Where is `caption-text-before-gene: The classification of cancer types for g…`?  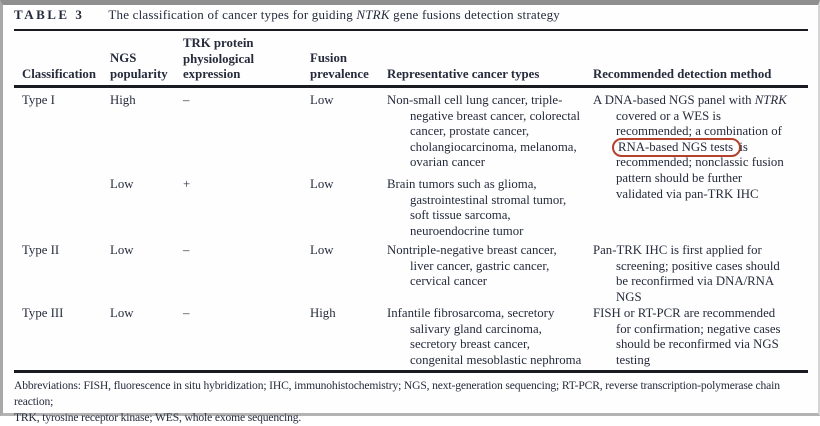 caption-text-before-gene: The classification of cancer types for g… is located at coordinates (232, 14).